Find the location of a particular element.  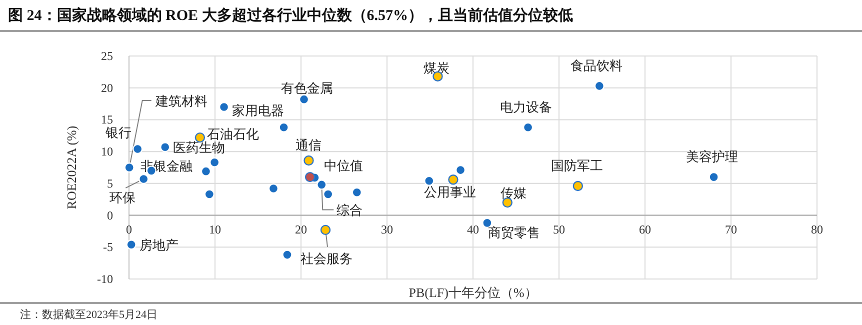

chart-title: 图 24：国家战略领域的 ROE 大多超过各行业中位数（6.57%），且当前估值分位较低 is located at coordinates (291, 15).